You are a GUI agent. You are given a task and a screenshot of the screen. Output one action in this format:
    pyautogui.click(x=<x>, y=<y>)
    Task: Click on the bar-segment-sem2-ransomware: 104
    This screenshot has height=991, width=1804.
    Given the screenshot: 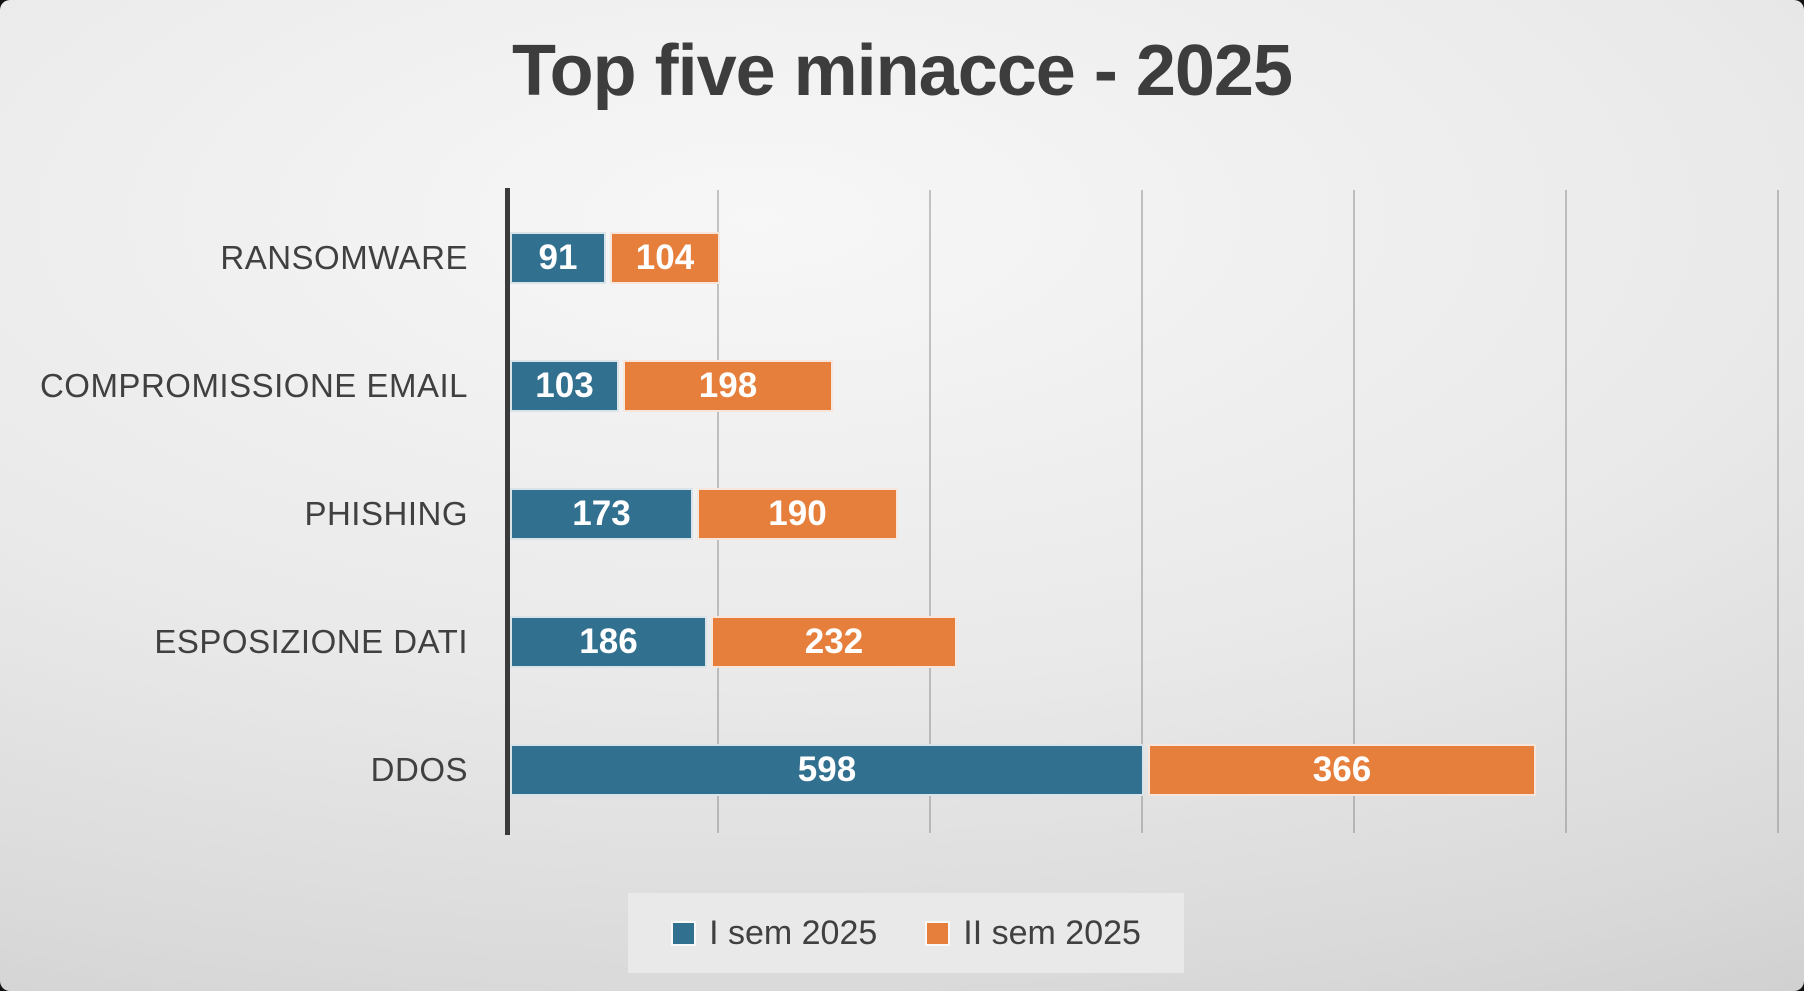 What is the action you would take?
    pyautogui.click(x=665, y=258)
    